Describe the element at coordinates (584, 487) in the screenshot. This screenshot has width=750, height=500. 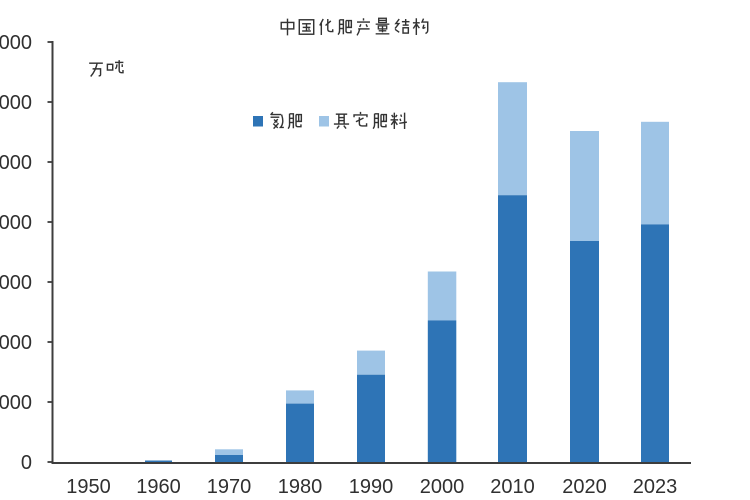
I see `svg-text: 2020` at that location.